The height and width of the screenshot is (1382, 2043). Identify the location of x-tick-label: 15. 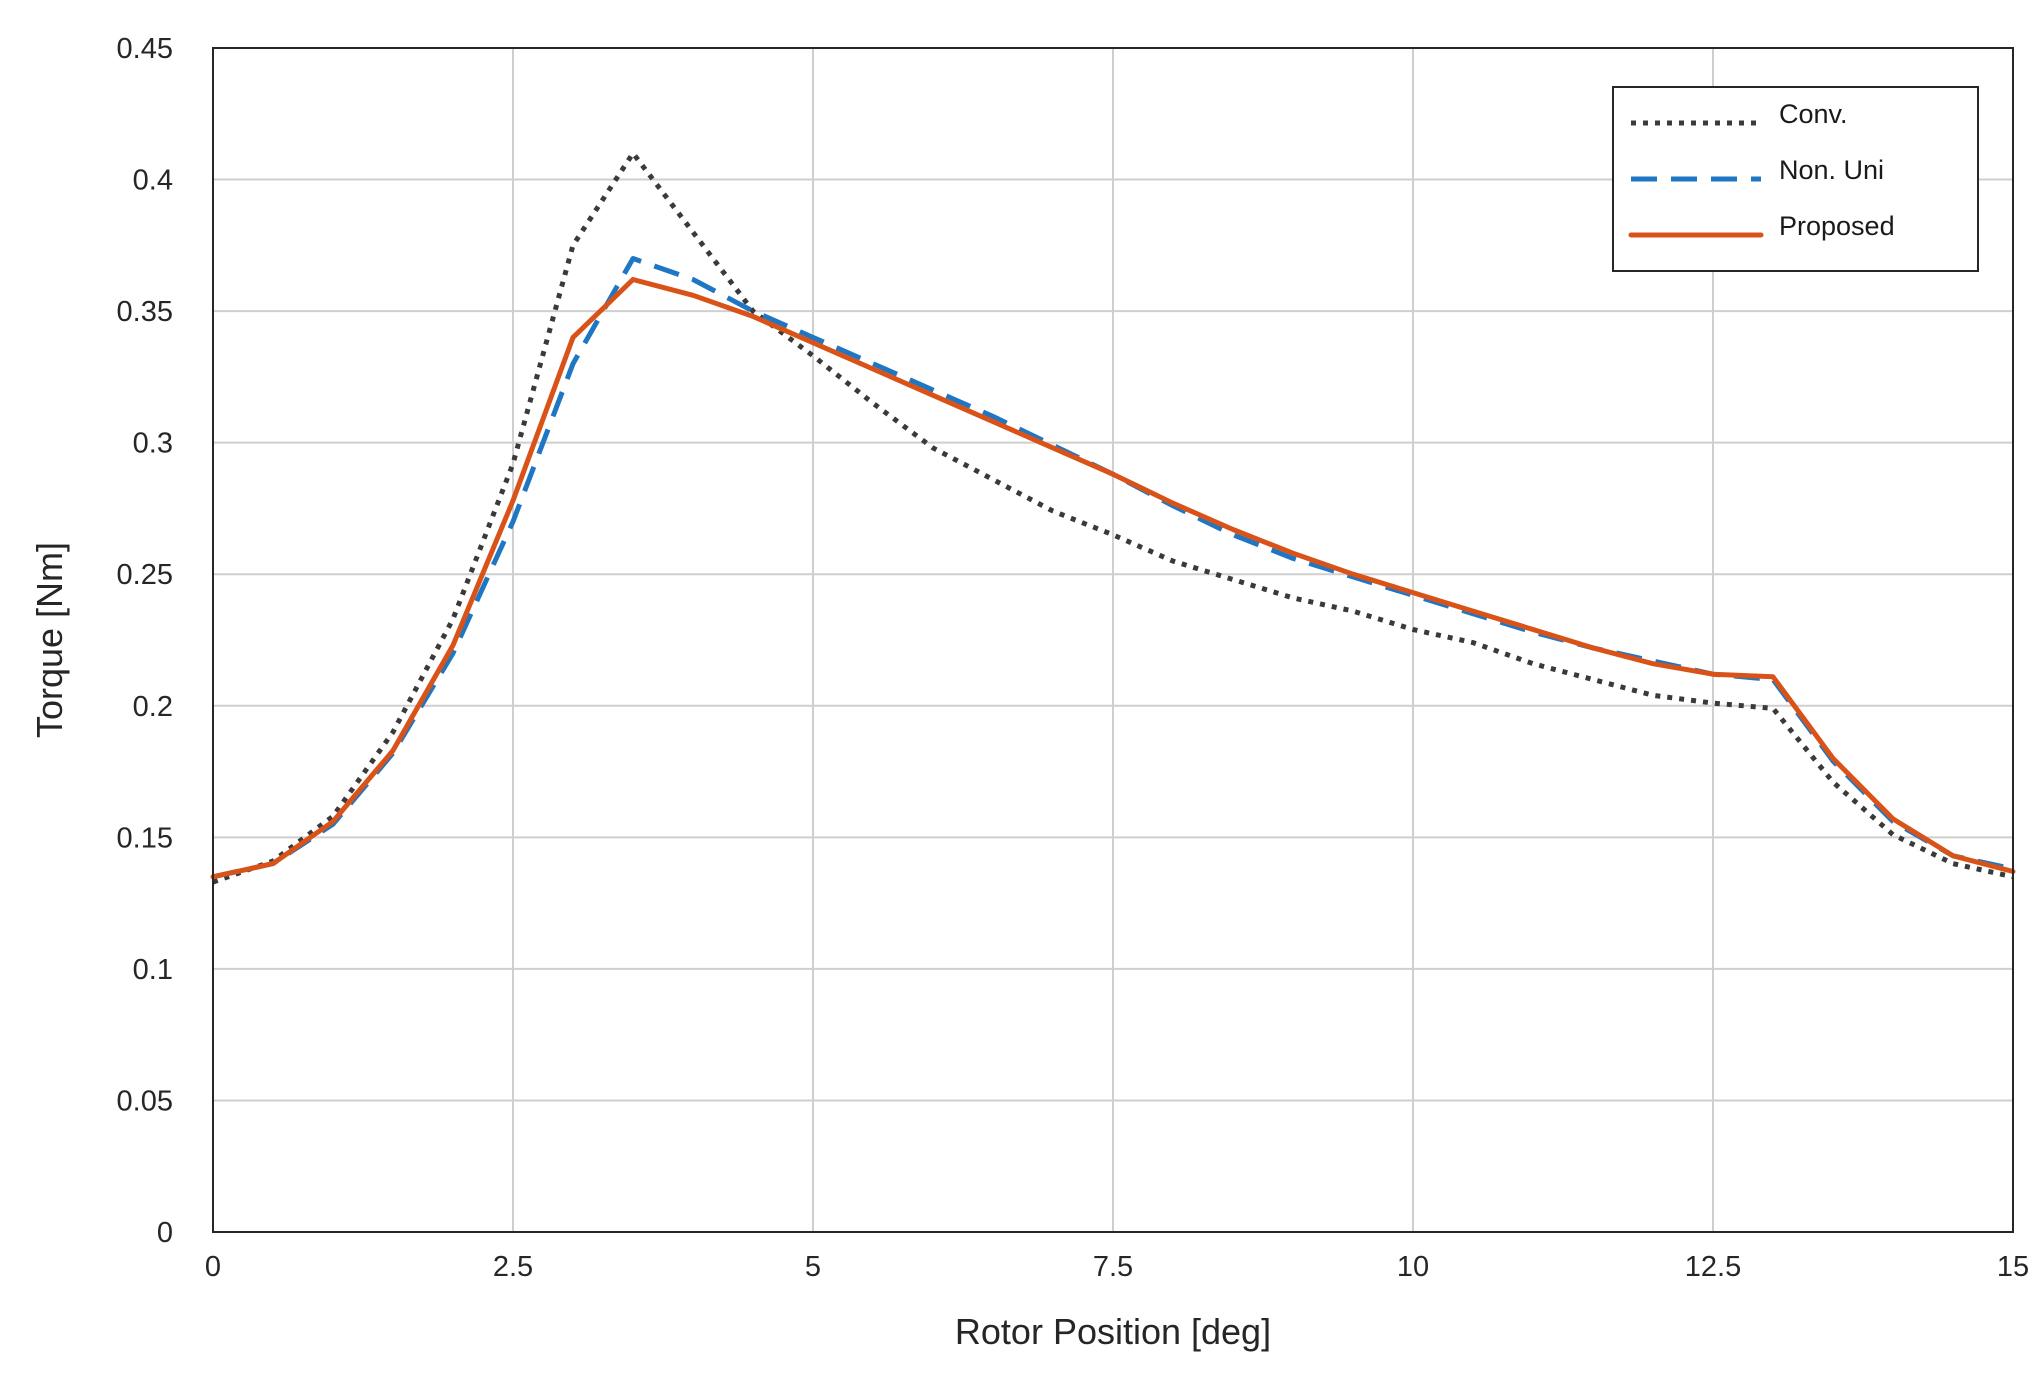
(2013, 1267).